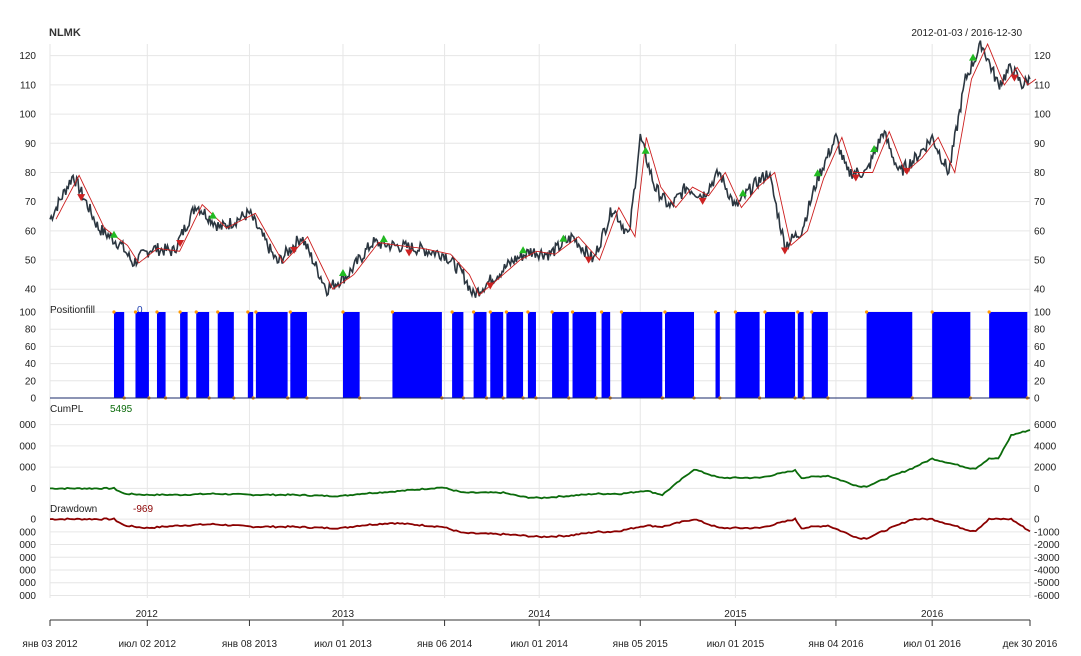 The width and height of the screenshot is (1081, 656). I want to click on y-tick-label-left: 120, so click(27, 56).